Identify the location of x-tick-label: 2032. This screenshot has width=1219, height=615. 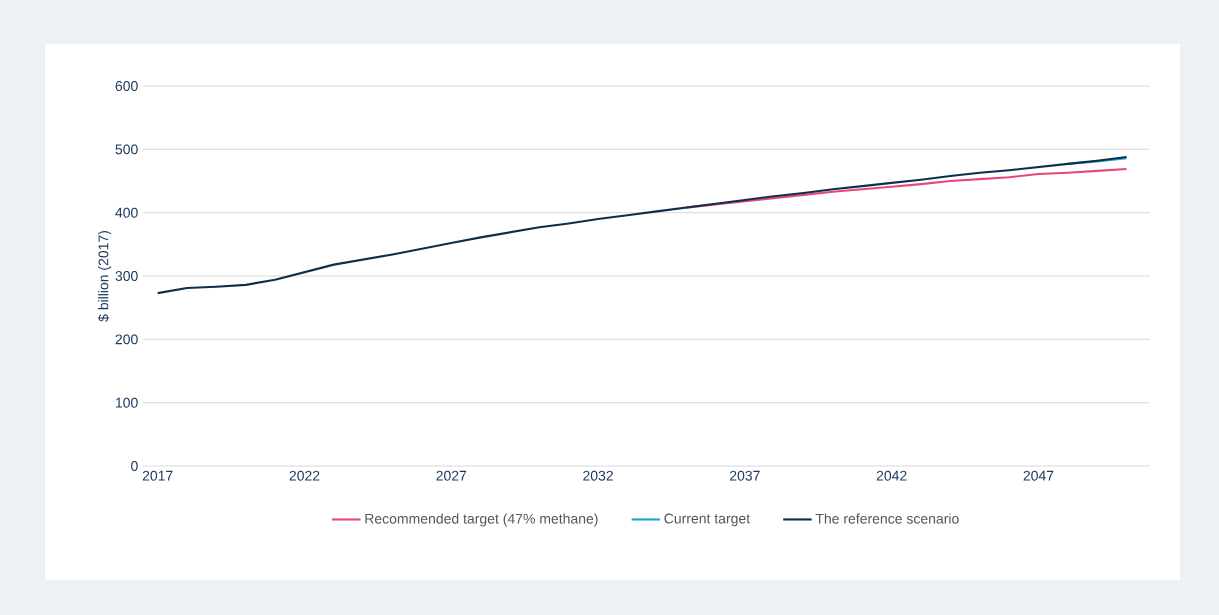
(598, 475).